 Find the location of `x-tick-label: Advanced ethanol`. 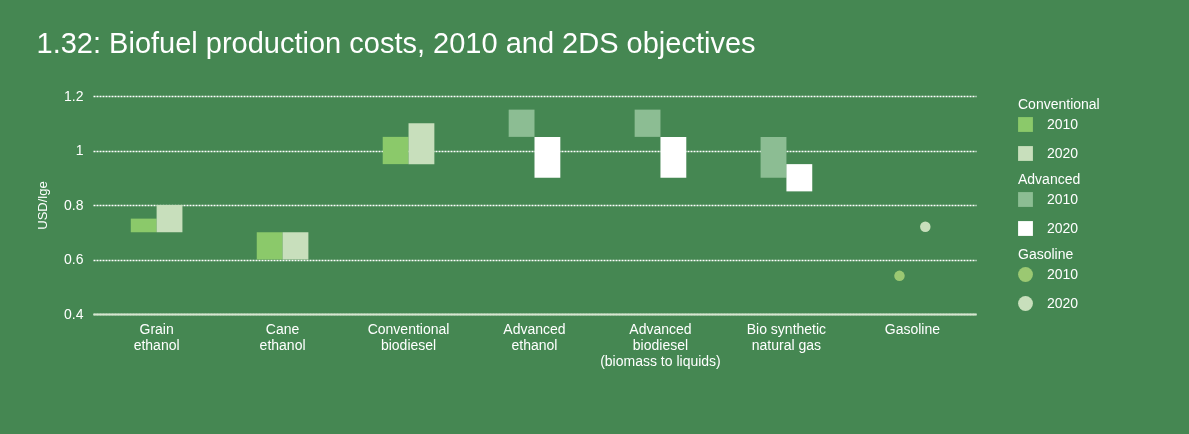

x-tick-label: Advanced ethanol is located at coordinates (534, 336).